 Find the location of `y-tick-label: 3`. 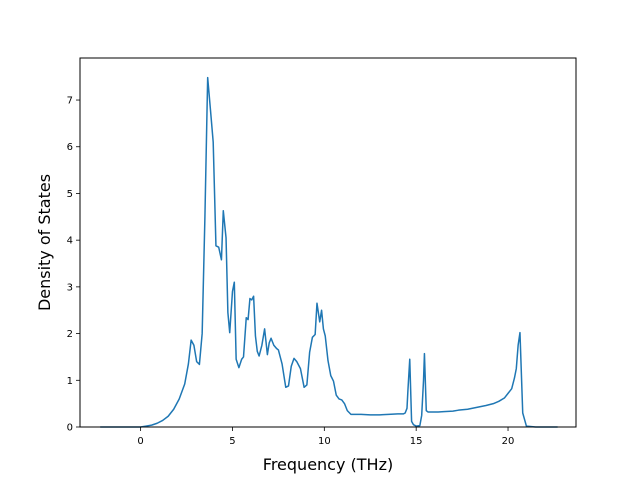

y-tick-label: 3 is located at coordinates (70, 287).